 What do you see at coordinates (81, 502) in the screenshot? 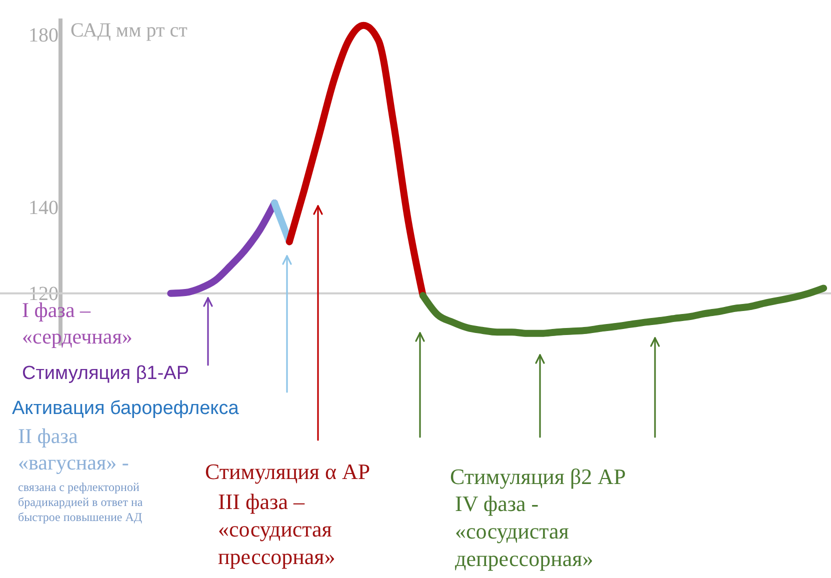
I see `text: связана с рефлекторной брадикардией в ответ на быстрое повышение АД` at bounding box center [81, 502].